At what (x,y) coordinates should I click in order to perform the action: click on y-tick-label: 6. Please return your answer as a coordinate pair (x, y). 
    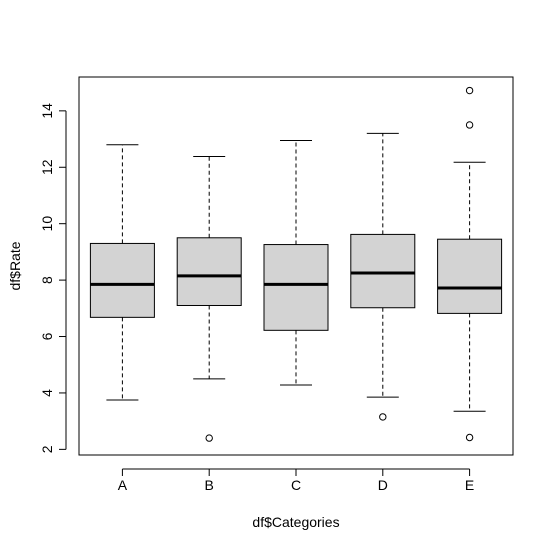
    Looking at the image, I should click on (47, 336).